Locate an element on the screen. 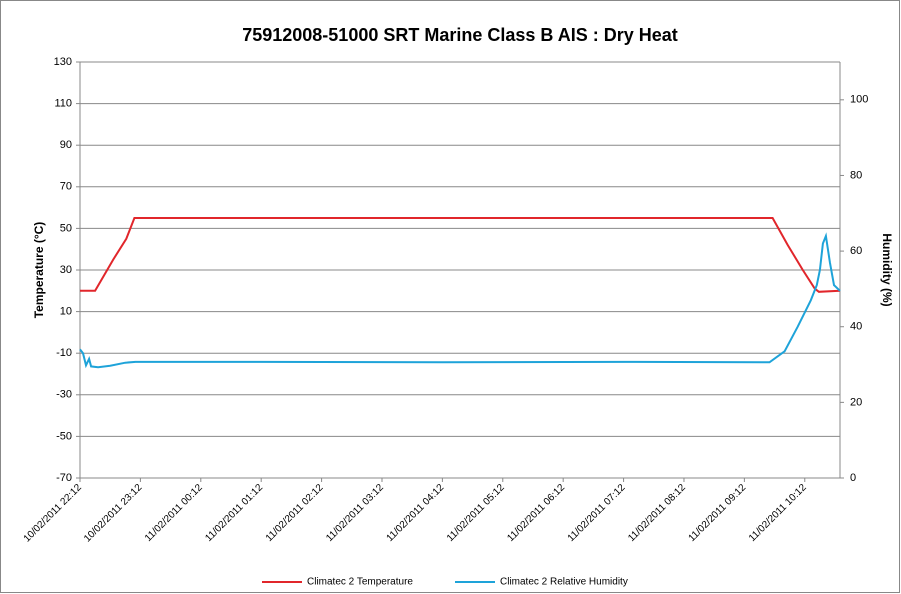 Image resolution: width=901 pixels, height=594 pixels. y2-tick-label: 0 is located at coordinates (853, 478).